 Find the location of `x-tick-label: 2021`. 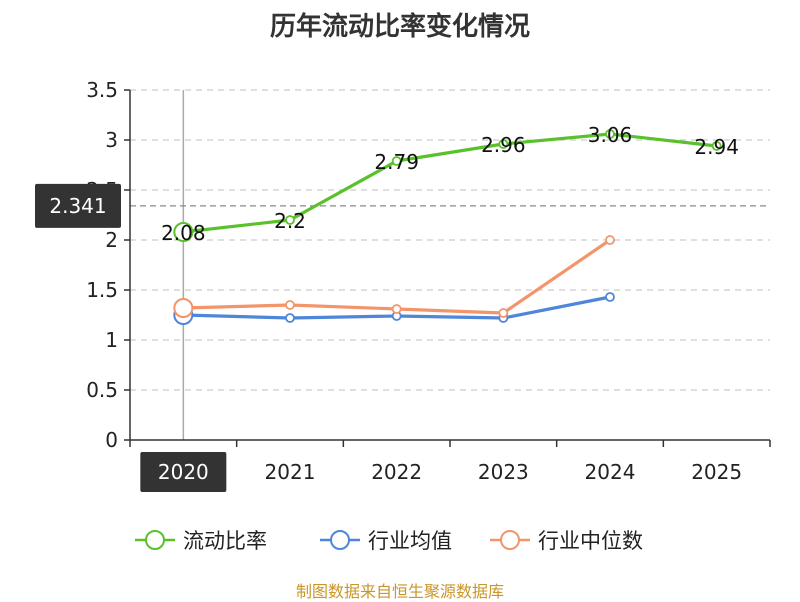

x-tick-label: 2021 is located at coordinates (290, 472).